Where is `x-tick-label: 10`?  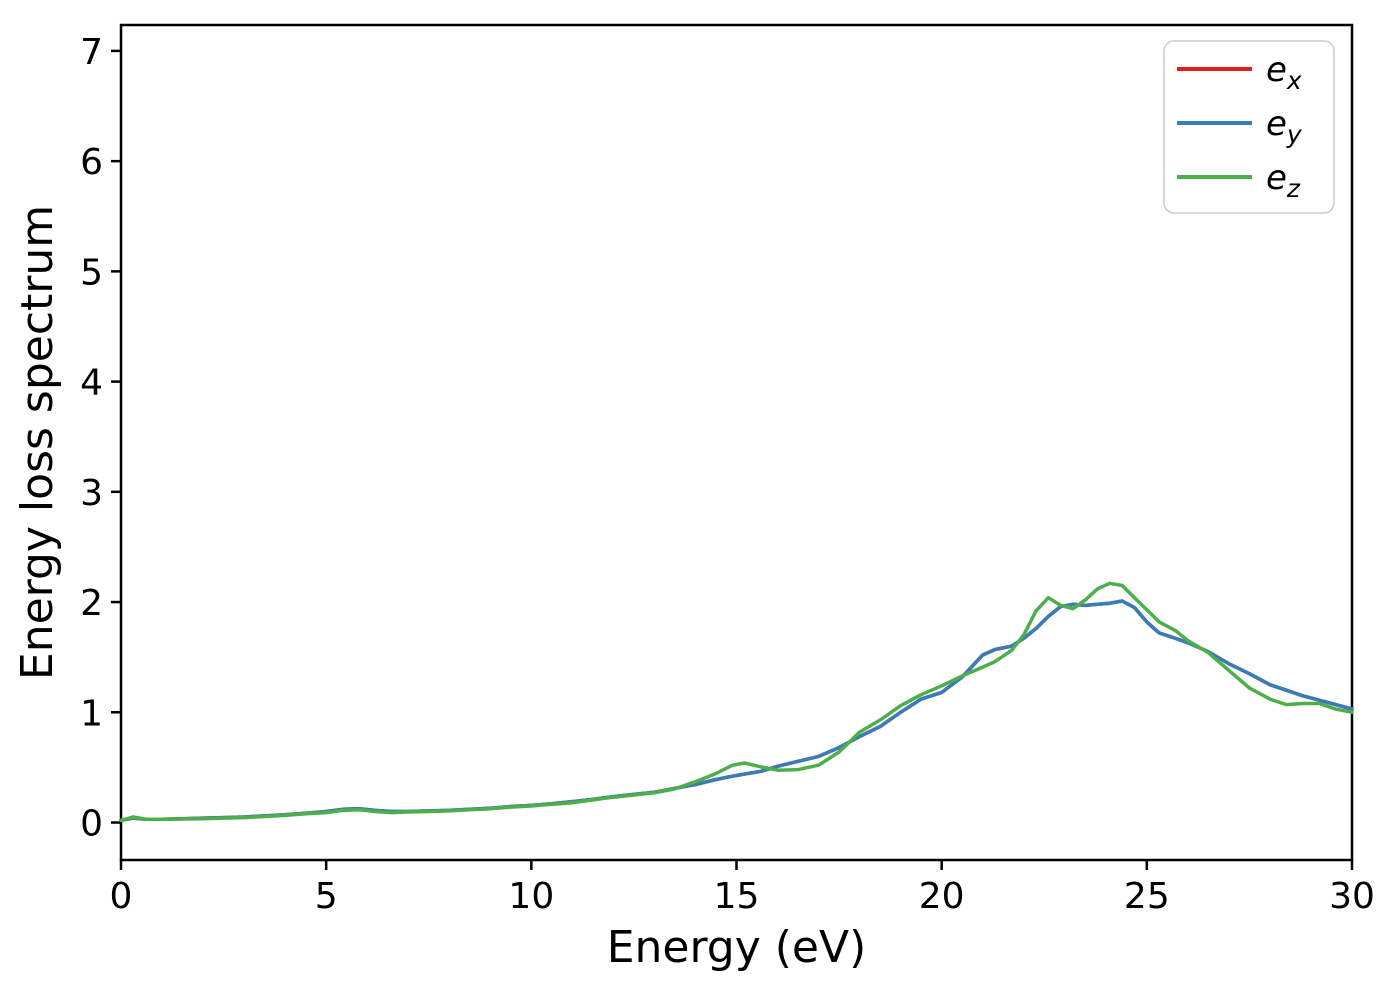
x-tick-label: 10 is located at coordinates (531, 896).